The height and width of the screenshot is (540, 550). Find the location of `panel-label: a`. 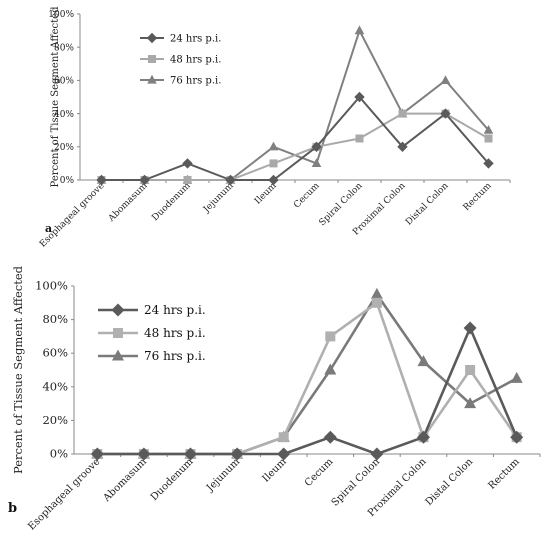

panel-label: a is located at coordinates (48, 228).